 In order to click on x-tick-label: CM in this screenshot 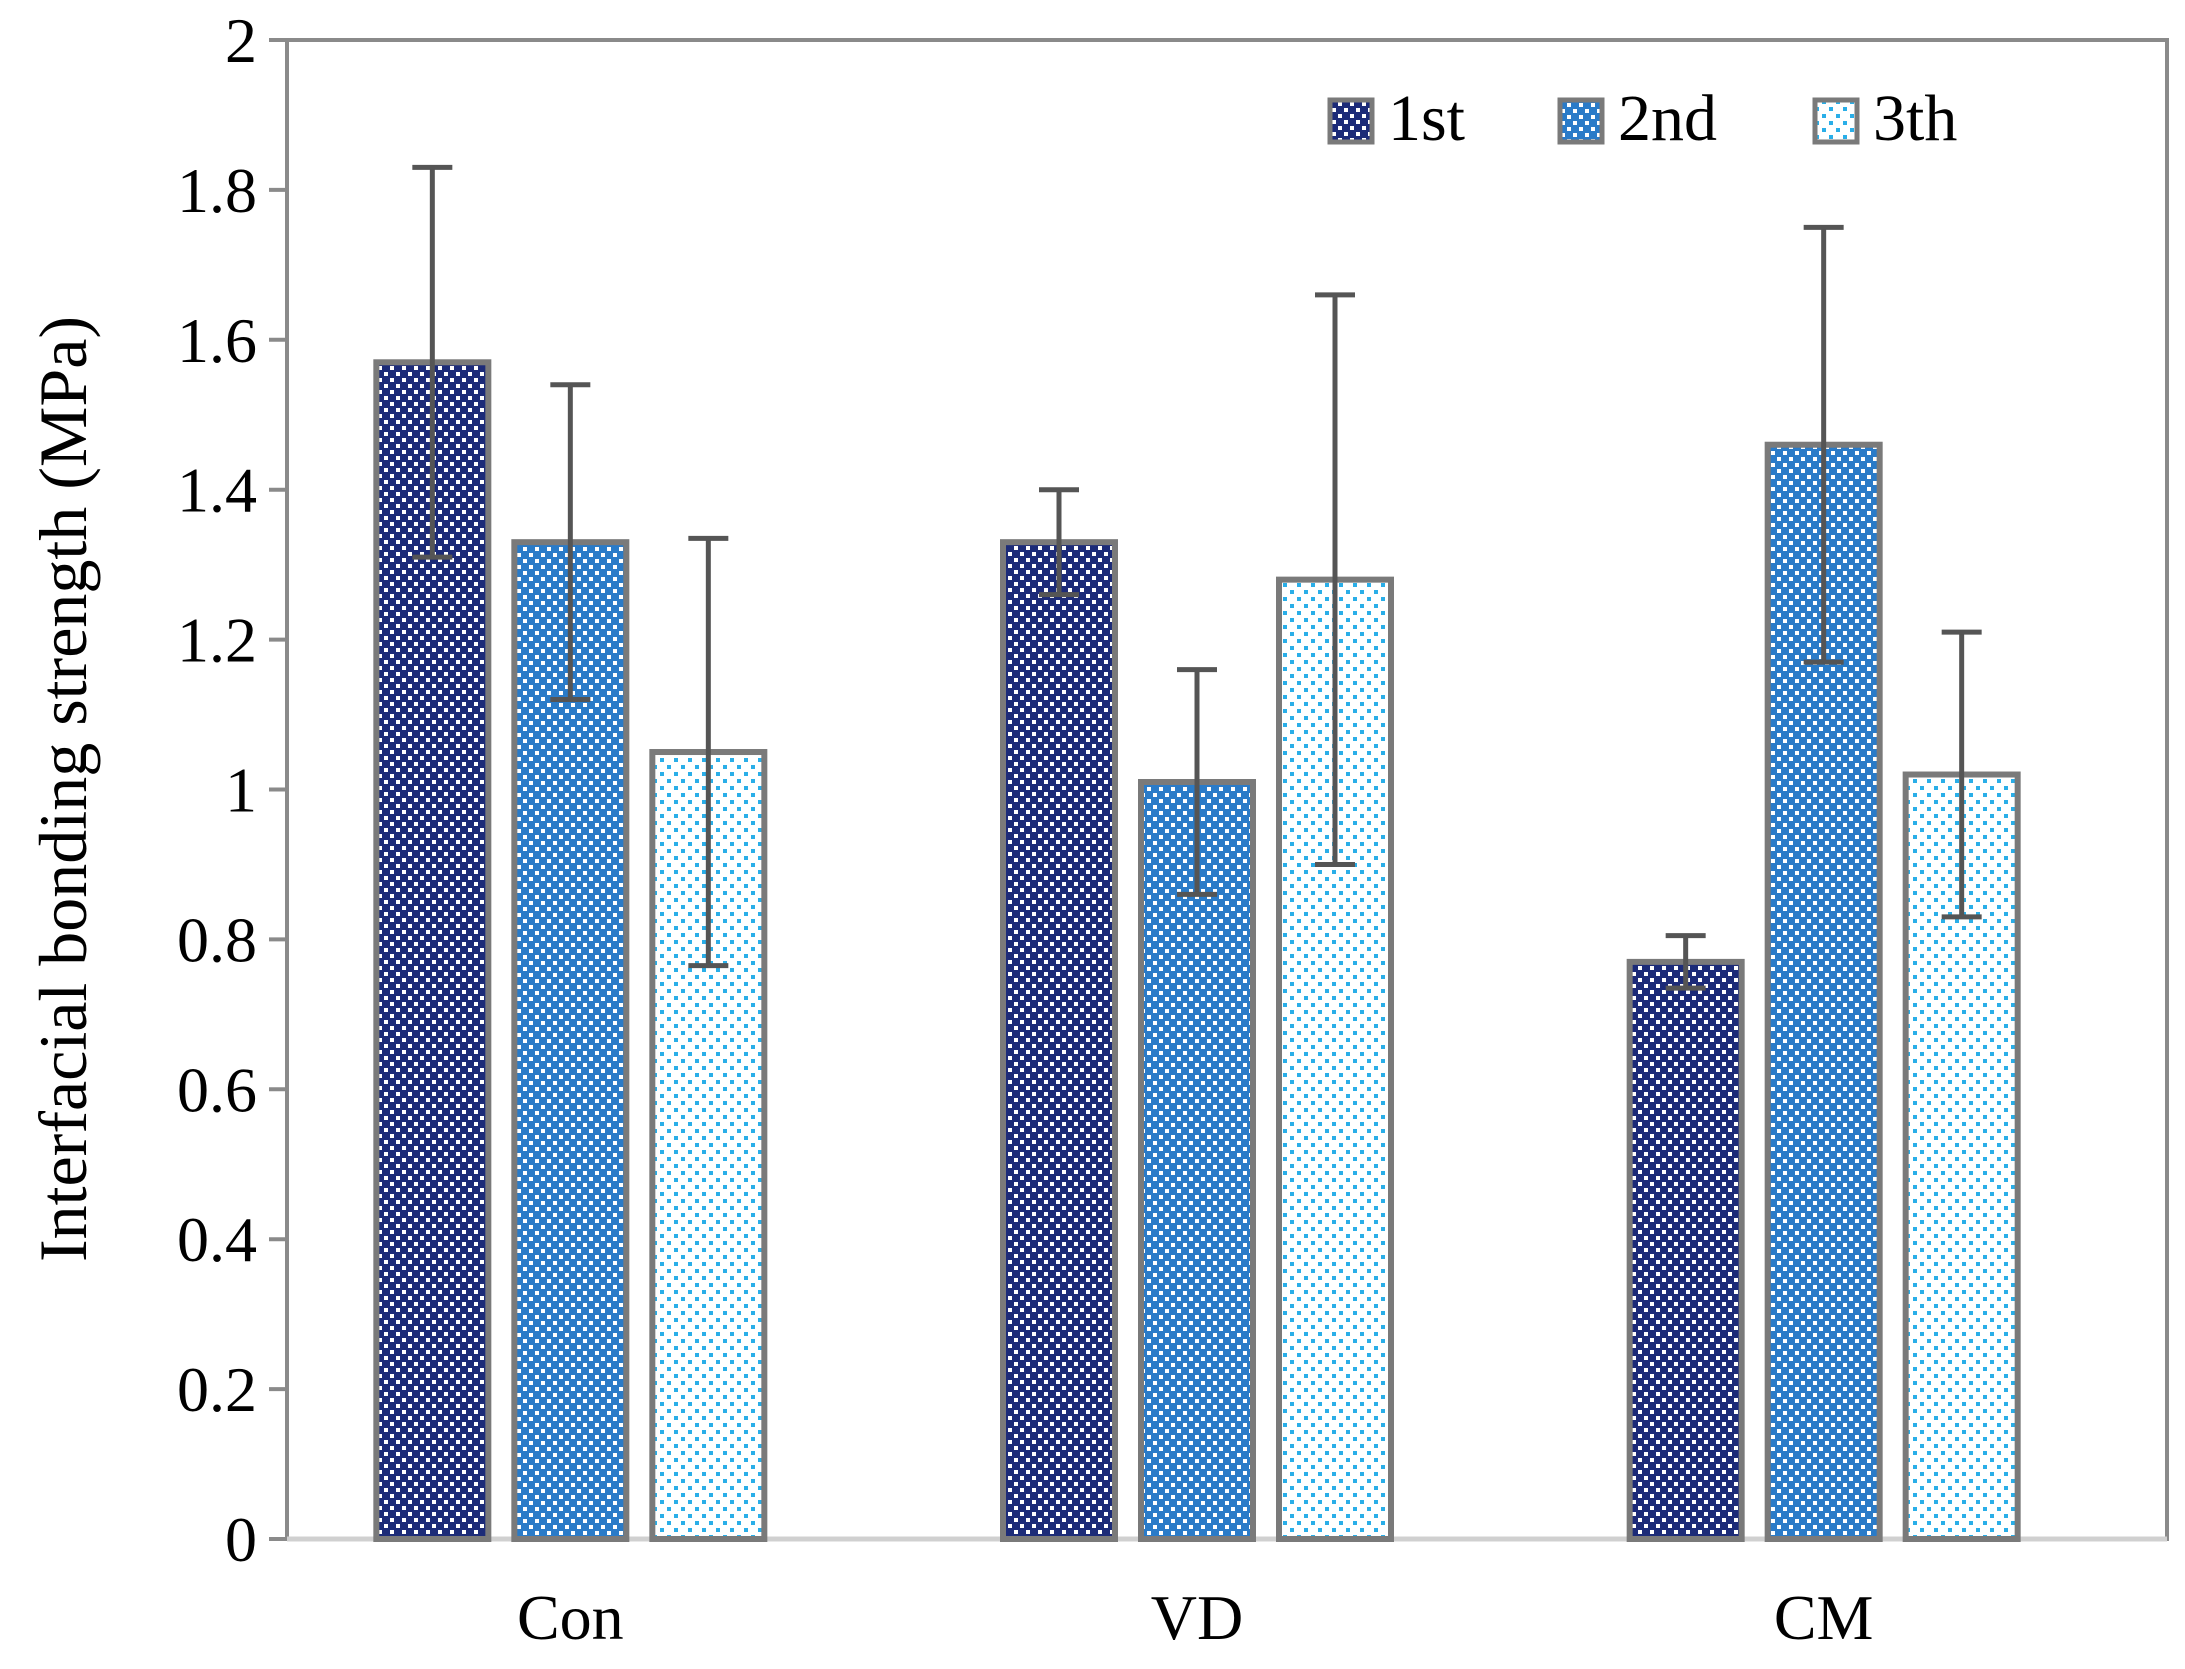, I will do `click(1824, 1617)`.